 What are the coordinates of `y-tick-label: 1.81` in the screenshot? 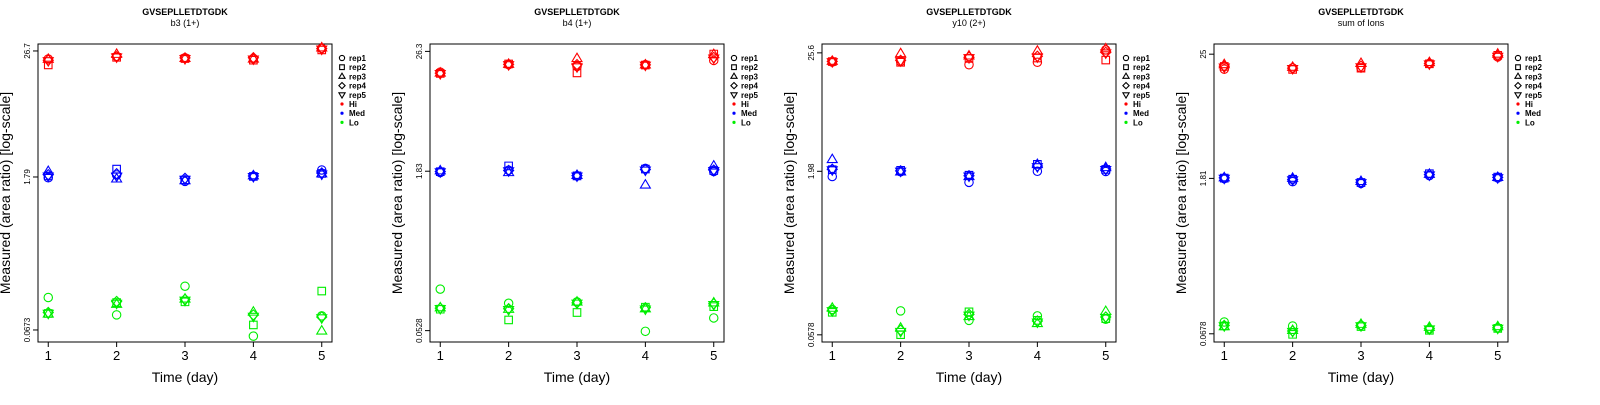 It's located at (1203, 178).